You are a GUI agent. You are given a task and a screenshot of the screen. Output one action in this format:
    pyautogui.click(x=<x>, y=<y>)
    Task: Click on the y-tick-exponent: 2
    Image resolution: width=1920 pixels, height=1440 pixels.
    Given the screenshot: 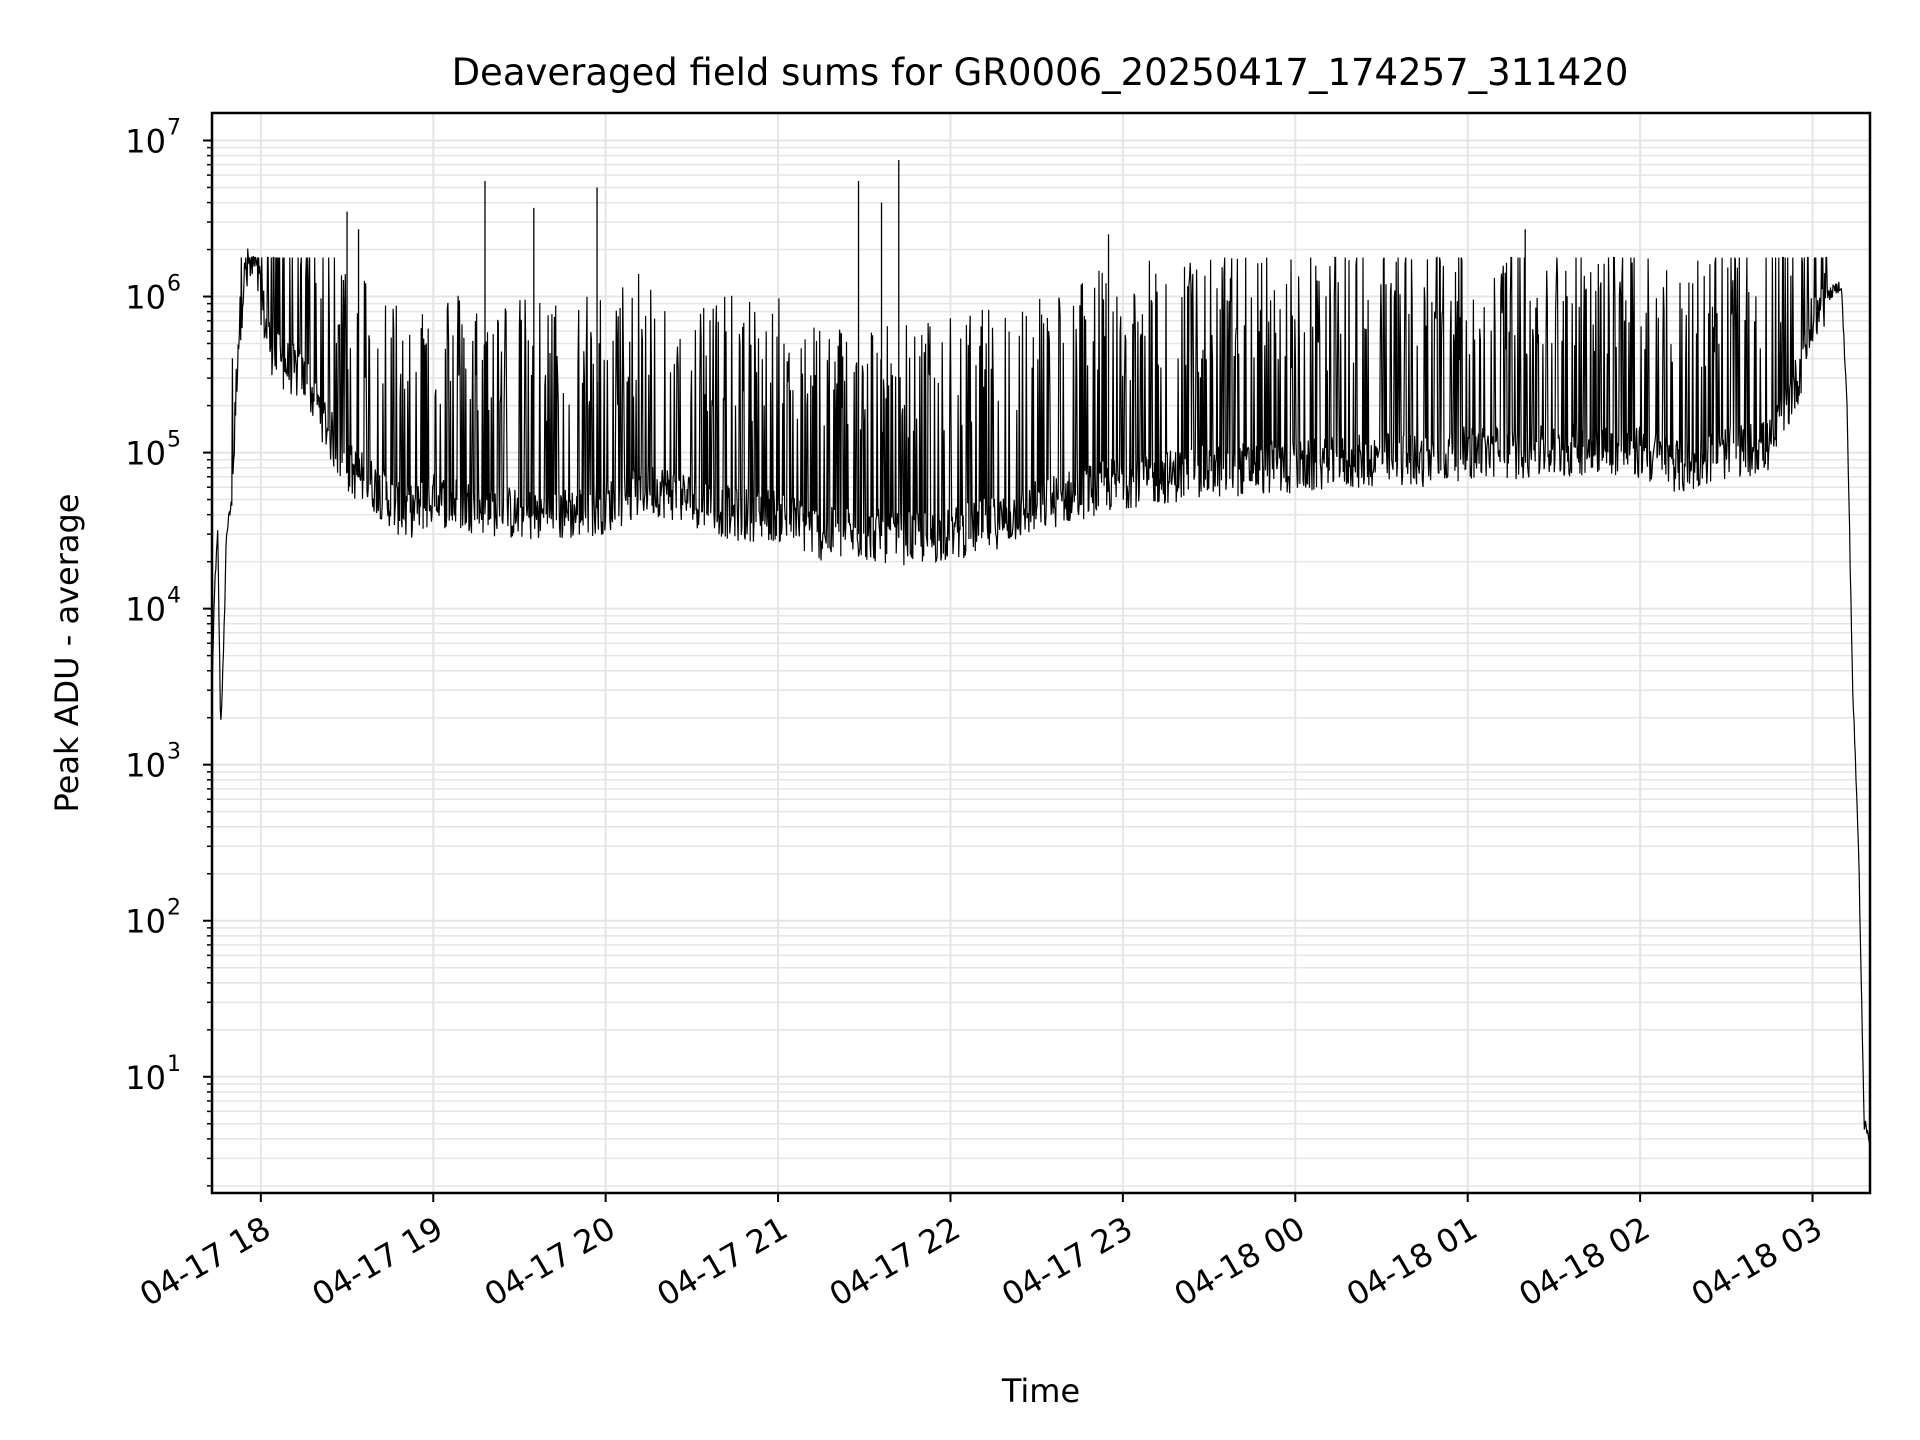 What is the action you would take?
    pyautogui.click(x=174, y=908)
    